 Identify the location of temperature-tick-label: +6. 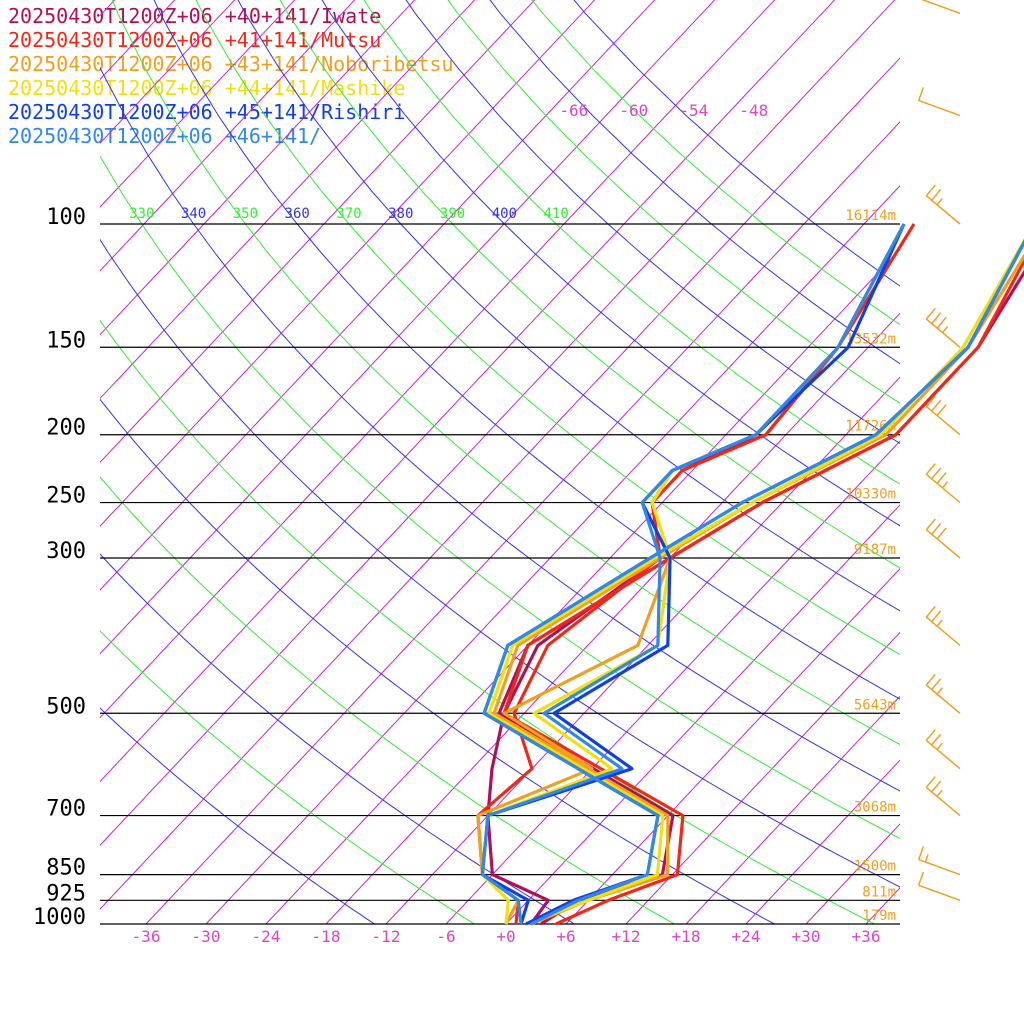
(565, 936).